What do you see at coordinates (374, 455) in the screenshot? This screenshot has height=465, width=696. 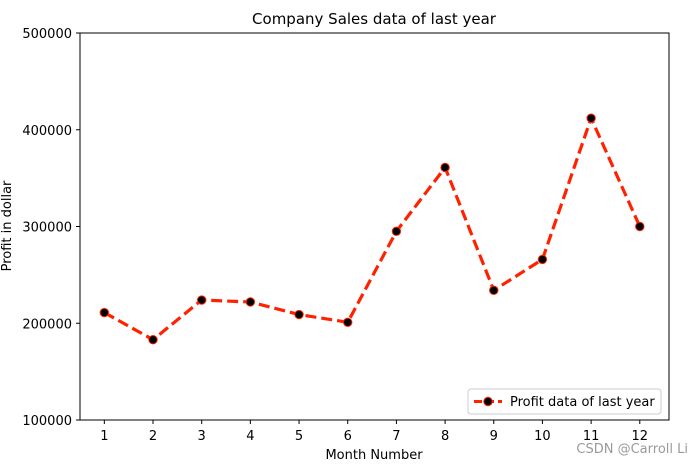 I see `x-axis-label: Month Number` at bounding box center [374, 455].